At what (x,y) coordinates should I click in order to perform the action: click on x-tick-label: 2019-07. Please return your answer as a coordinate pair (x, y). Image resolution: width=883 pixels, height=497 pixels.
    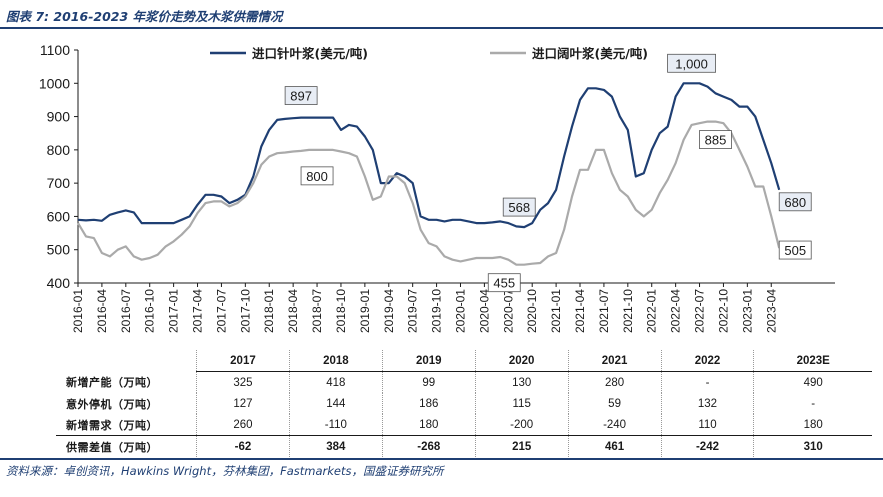
    Looking at the image, I should click on (413, 311).